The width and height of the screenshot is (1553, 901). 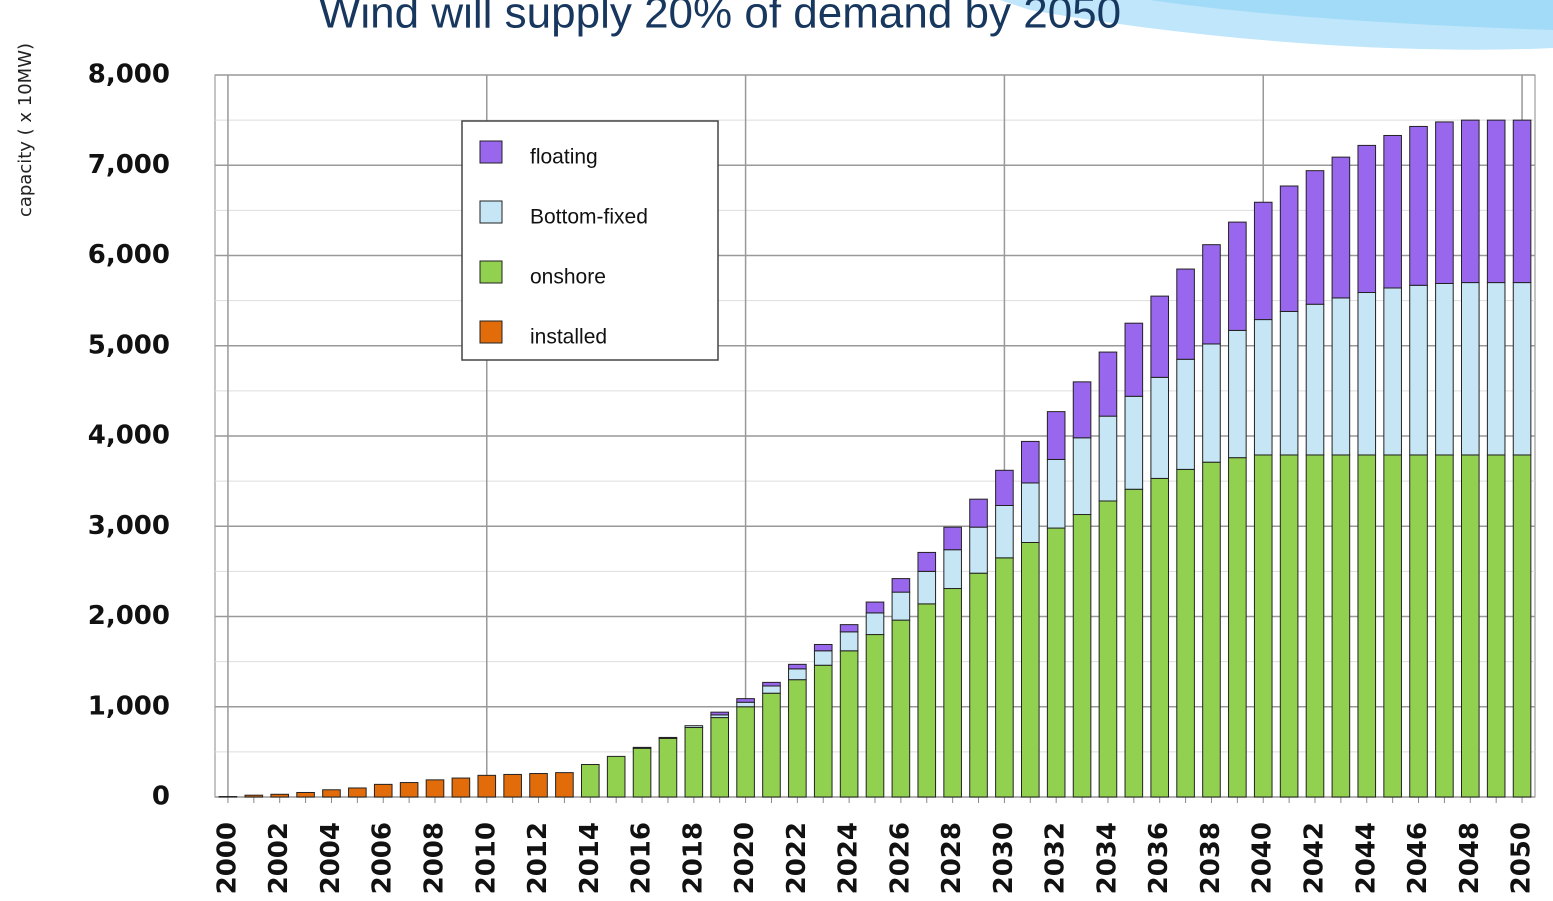 I want to click on y-tick-label: 4,000, so click(x=129, y=436).